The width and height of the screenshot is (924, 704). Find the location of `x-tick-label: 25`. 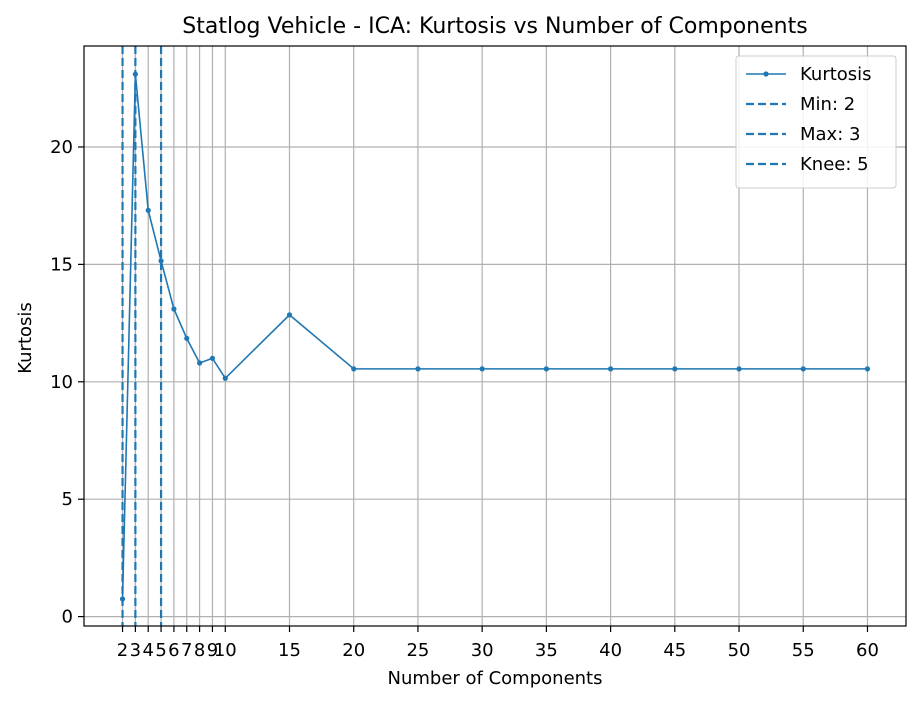

x-tick-label: 25 is located at coordinates (417, 650).